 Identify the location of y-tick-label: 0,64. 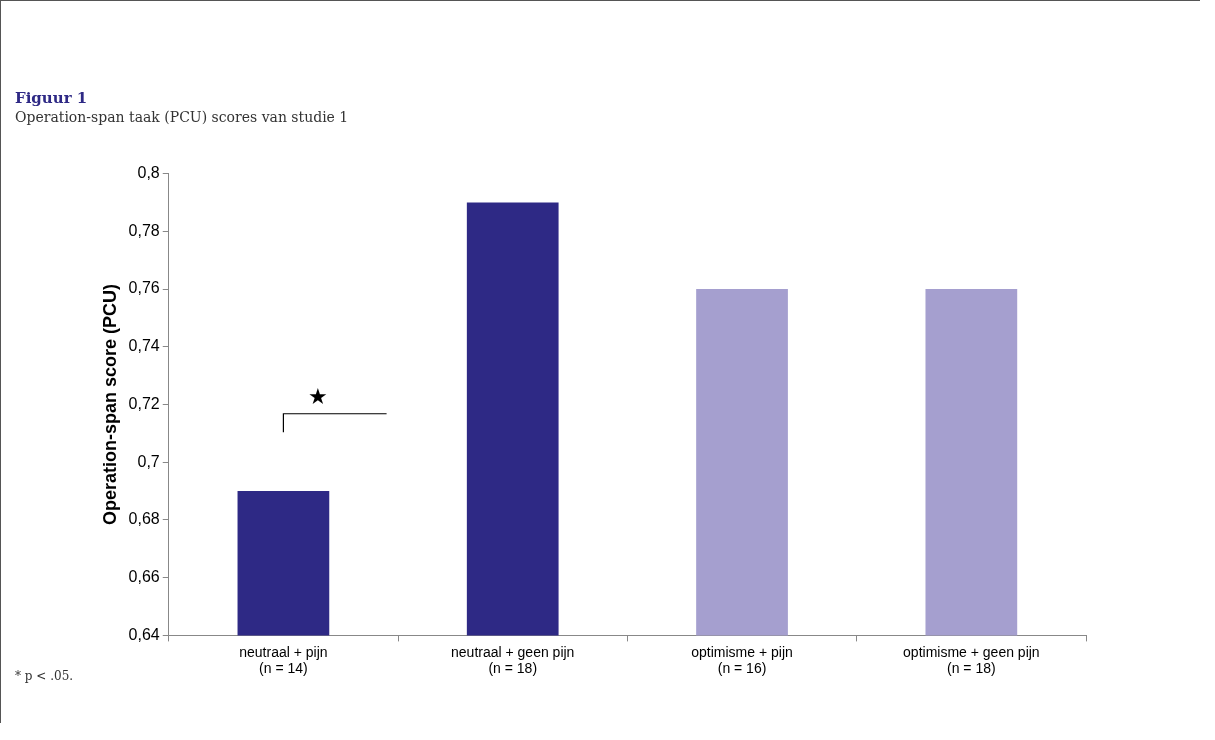
(144, 634).